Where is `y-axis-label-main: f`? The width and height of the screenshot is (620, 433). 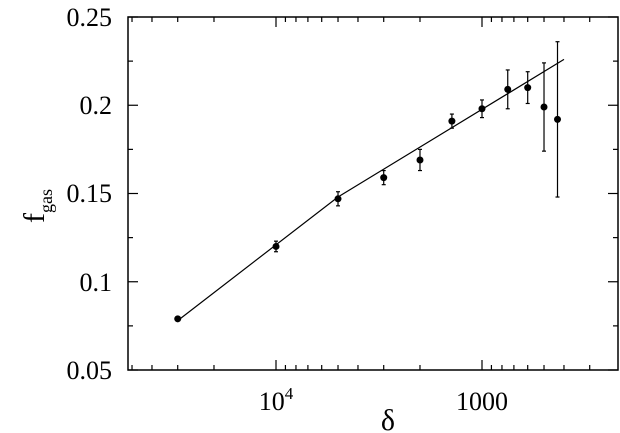 y-axis-label-main: f is located at coordinates (34, 218).